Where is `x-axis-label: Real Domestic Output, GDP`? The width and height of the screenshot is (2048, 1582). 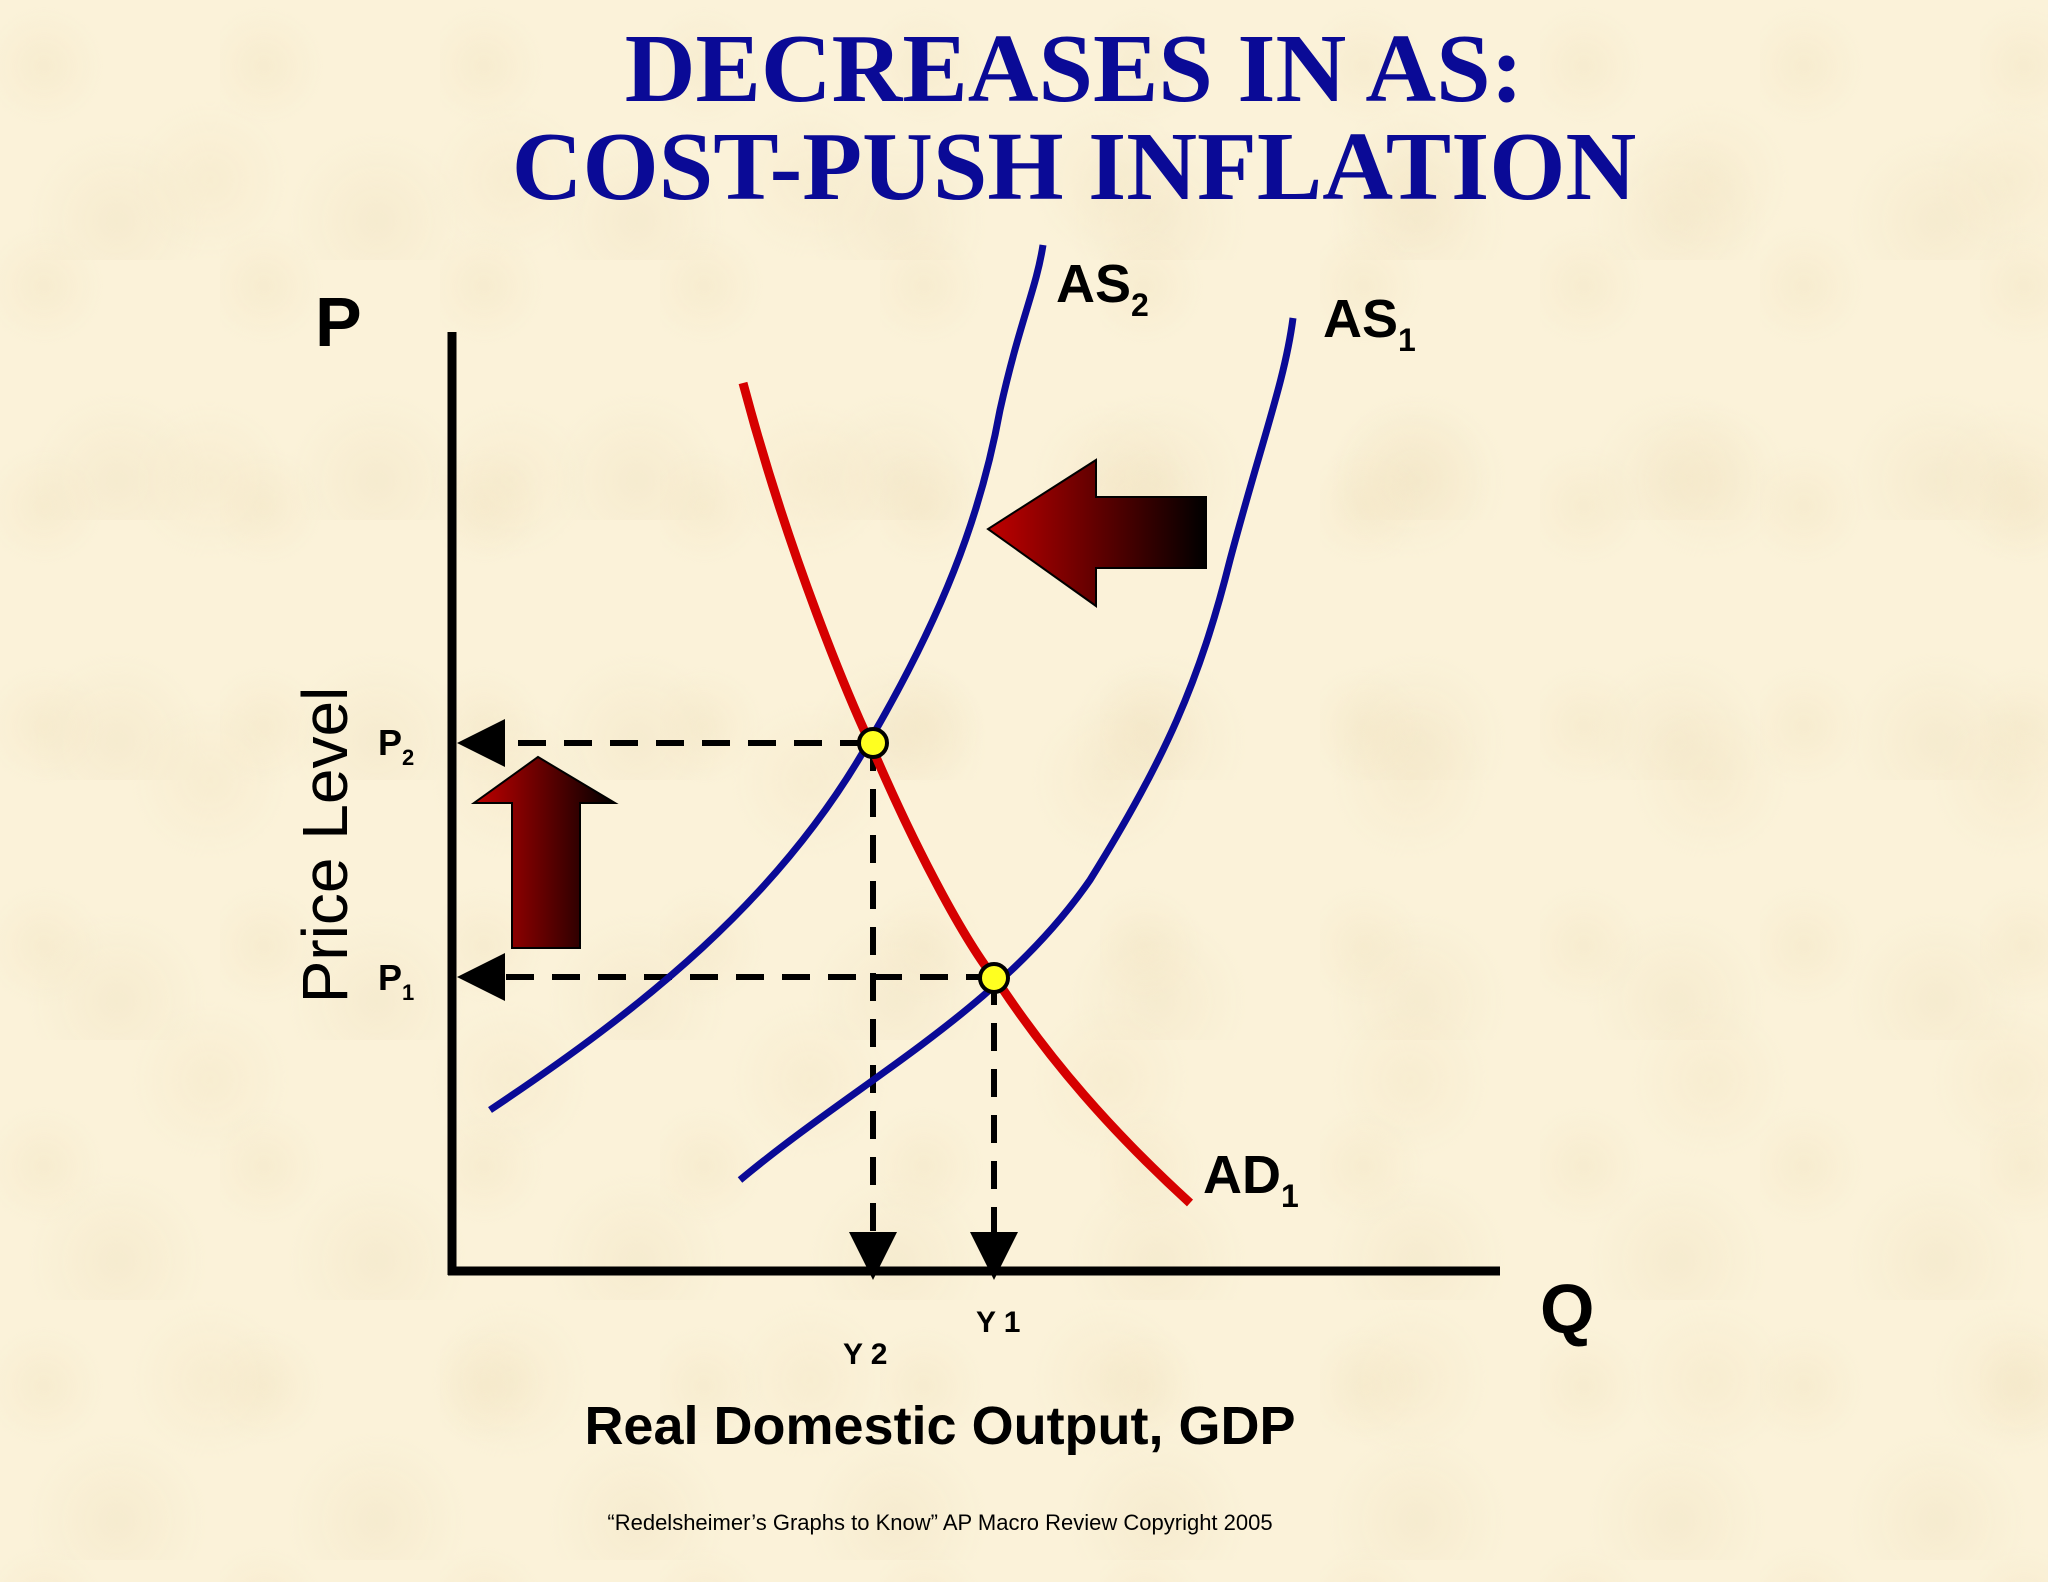 x-axis-label: Real Domestic Output, GDP is located at coordinates (940, 1426).